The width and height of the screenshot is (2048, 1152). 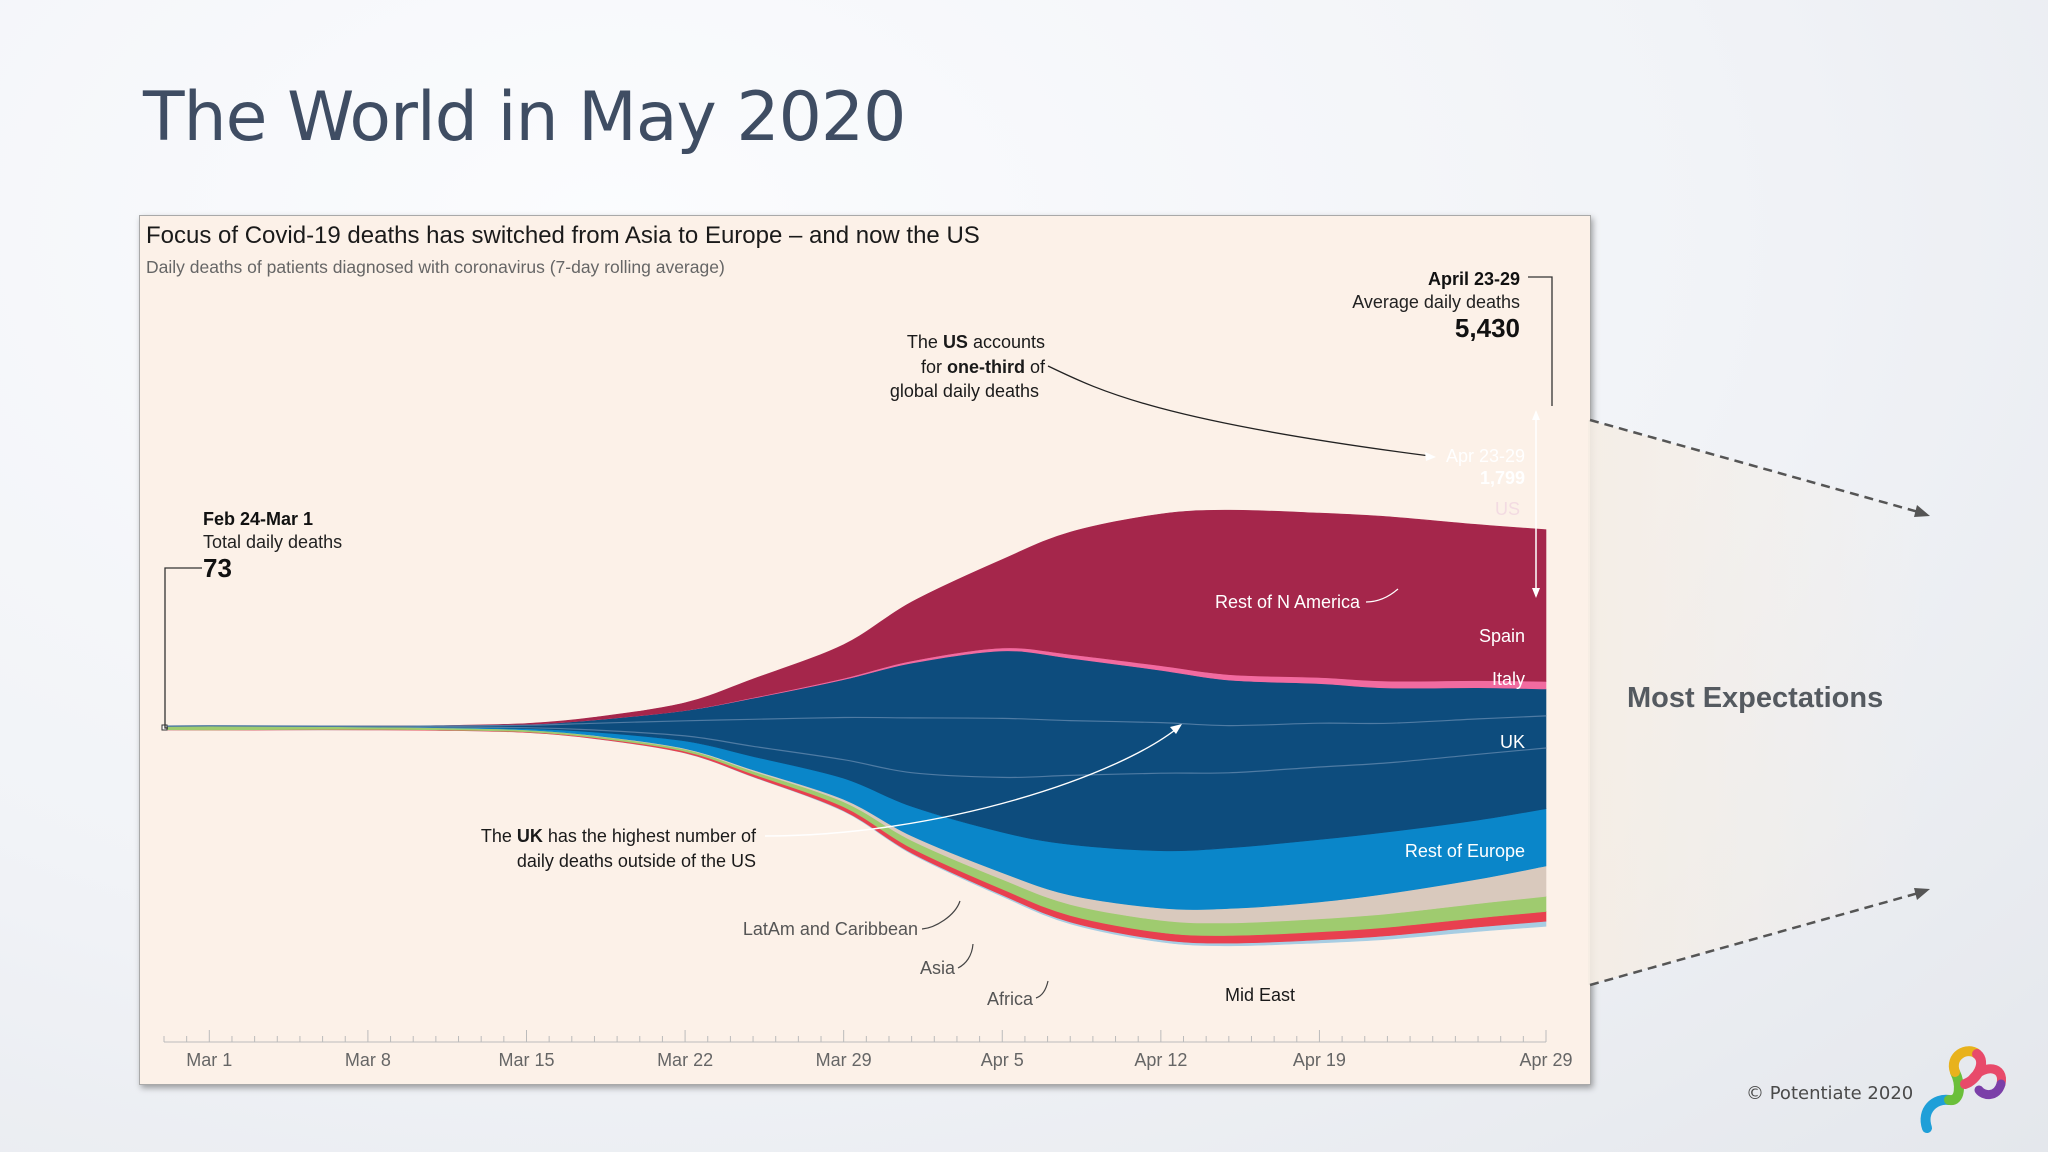 I want to click on copyright-text: © Potentiate 2020, so click(x=1830, y=1093).